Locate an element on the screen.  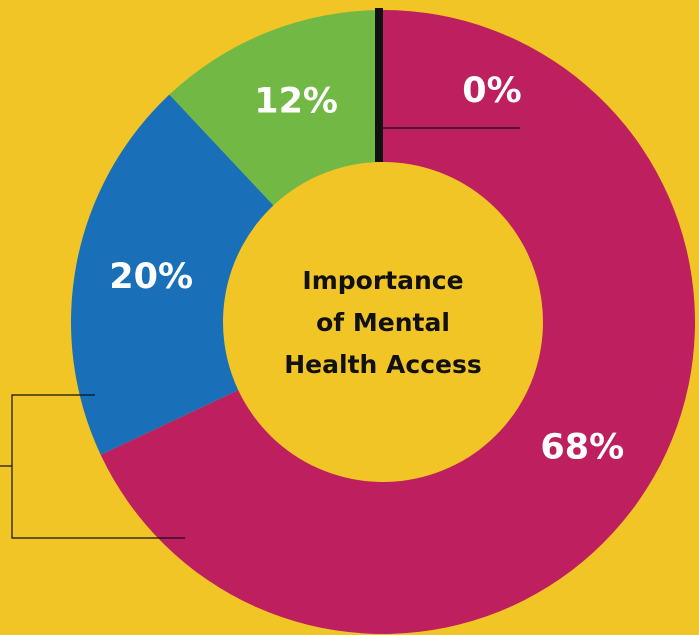
value-label: 20% is located at coordinates (151, 277).